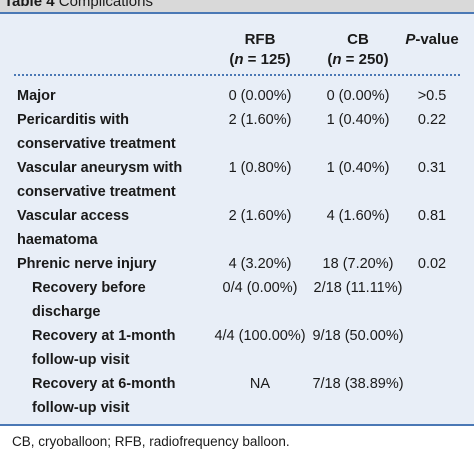 This screenshot has width=474, height=468. What do you see at coordinates (260, 168) in the screenshot?
I see `cell-rfb: 1 (0.80%)` at bounding box center [260, 168].